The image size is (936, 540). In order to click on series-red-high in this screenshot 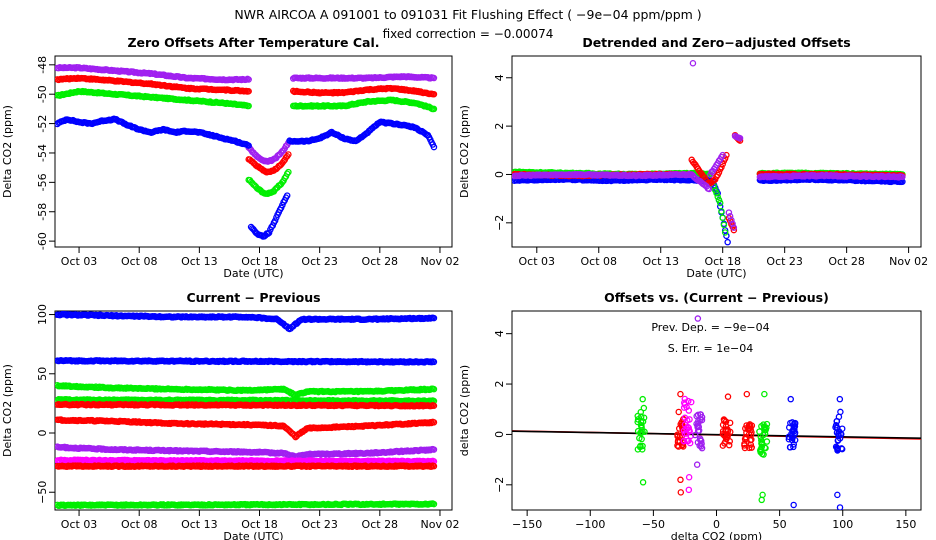, I will do `click(246, 428)`.